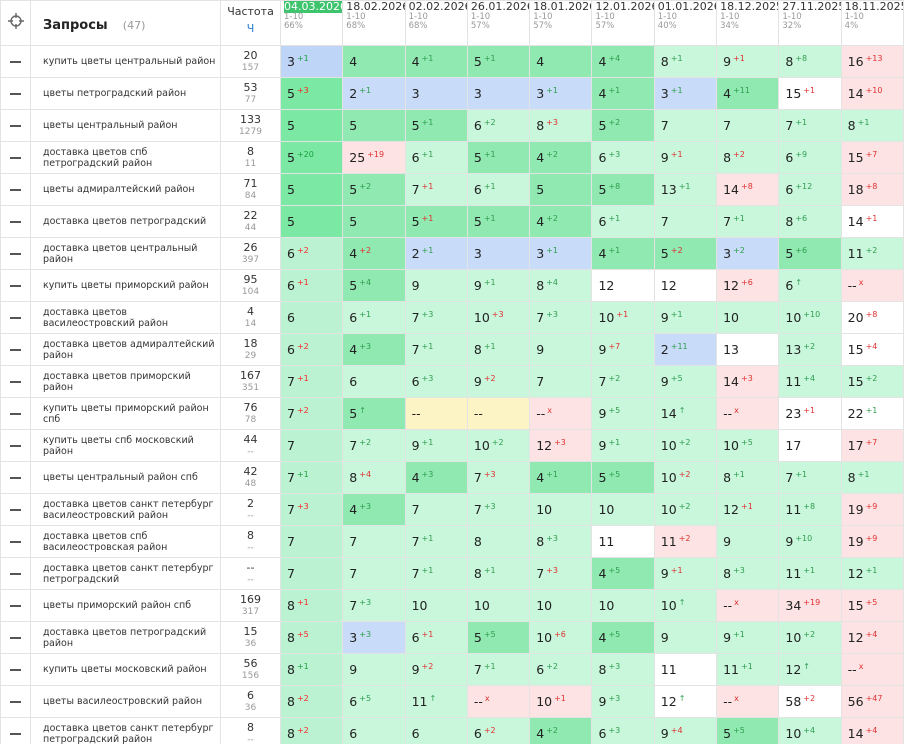  I want to click on crosshair, so click(15, 21).